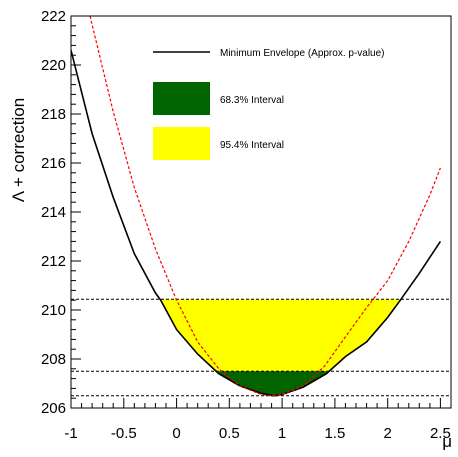 This screenshot has width=458, height=457. What do you see at coordinates (388, 433) in the screenshot?
I see `x-tick-label: 2` at bounding box center [388, 433].